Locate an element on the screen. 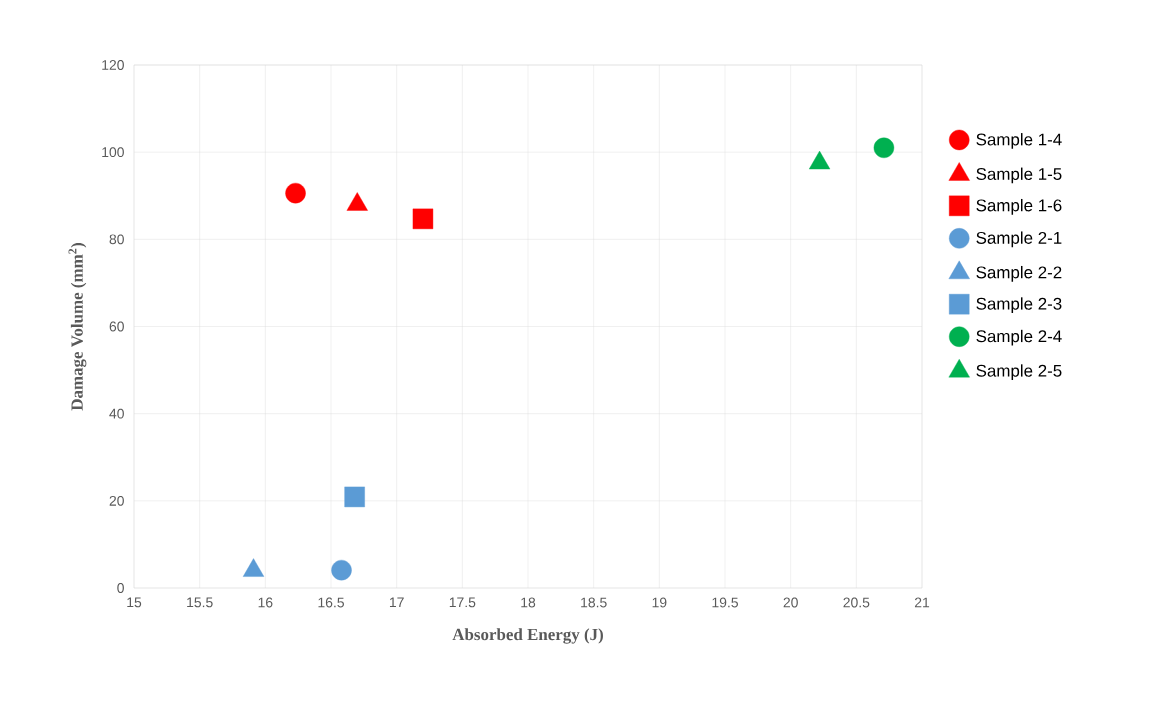 This screenshot has height=714, width=1155. legend-label: Sample 2-3 is located at coordinates (1019, 305).